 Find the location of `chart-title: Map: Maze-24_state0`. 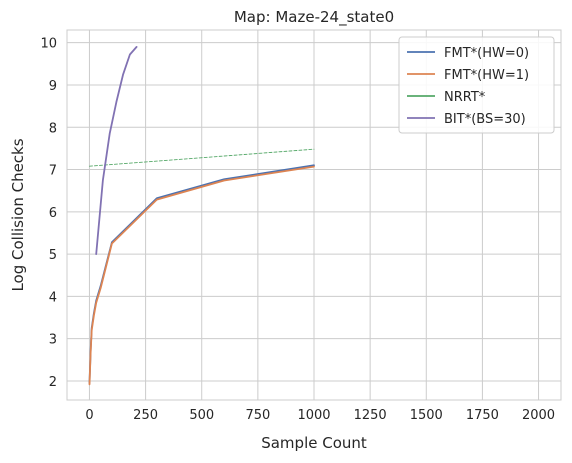

chart-title: Map: Maze-24_state0 is located at coordinates (314, 17).